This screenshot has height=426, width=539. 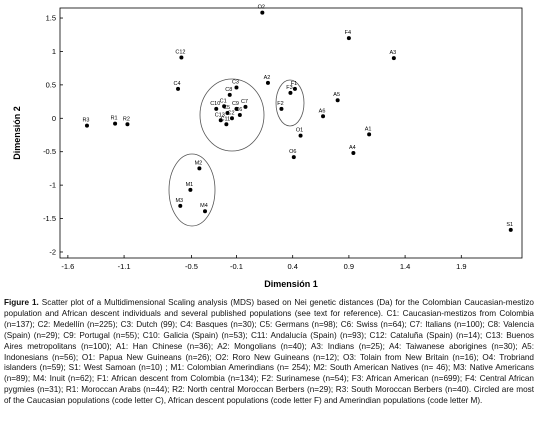 What do you see at coordinates (67, 266) in the screenshot?
I see `x-tick-label: -1.6` at bounding box center [67, 266].